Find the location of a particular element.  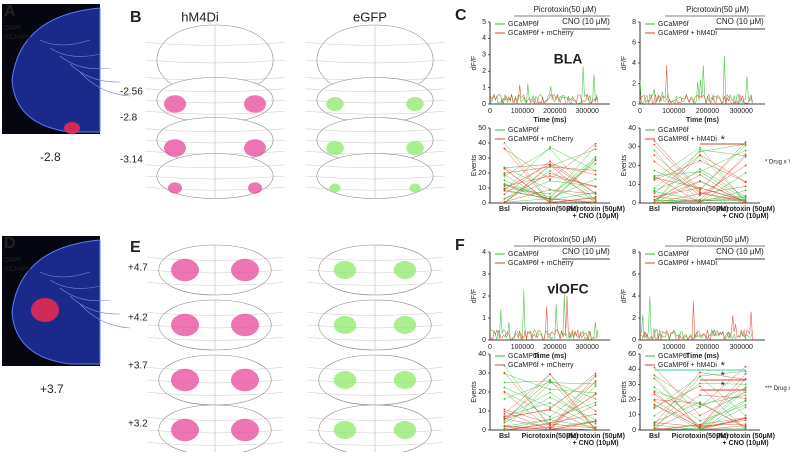

label: 200000 is located at coordinates (707, 111).